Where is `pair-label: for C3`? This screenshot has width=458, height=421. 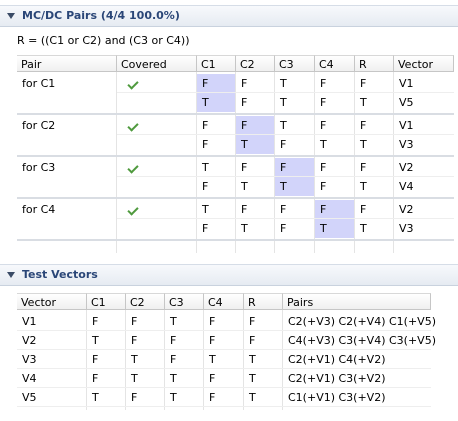
pair-label: for C3 is located at coordinates (39, 167).